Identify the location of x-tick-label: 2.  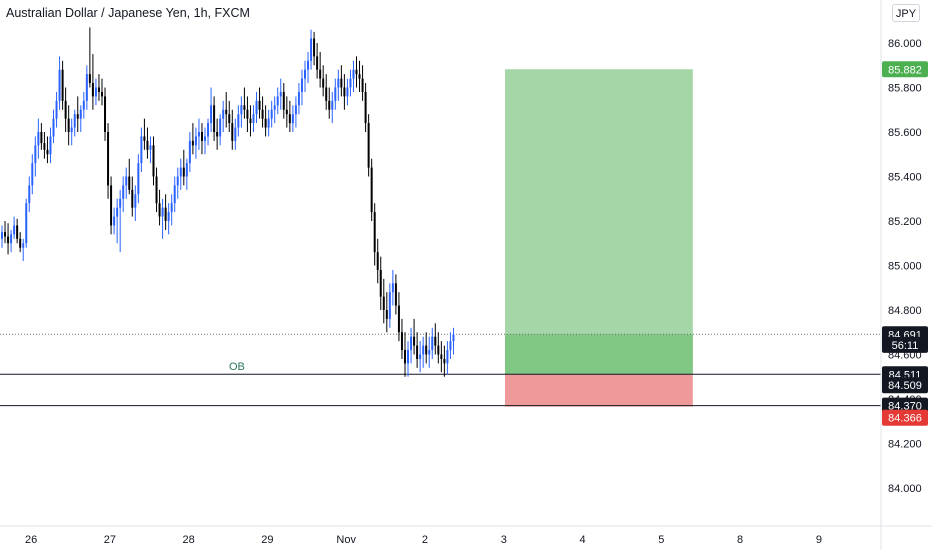
(425, 540).